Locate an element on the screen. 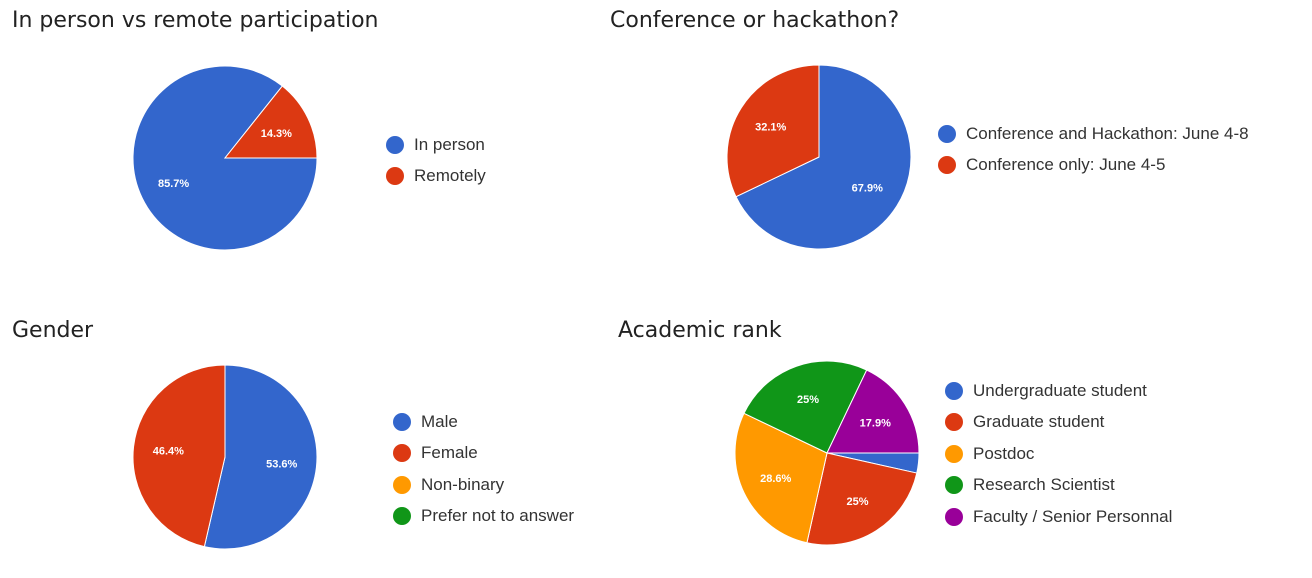 This screenshot has width=1312, height=578. legend-item-conference-and-hackathon-june-4-8: Conference and Hackathon: June 4-8 is located at coordinates (1093, 134).